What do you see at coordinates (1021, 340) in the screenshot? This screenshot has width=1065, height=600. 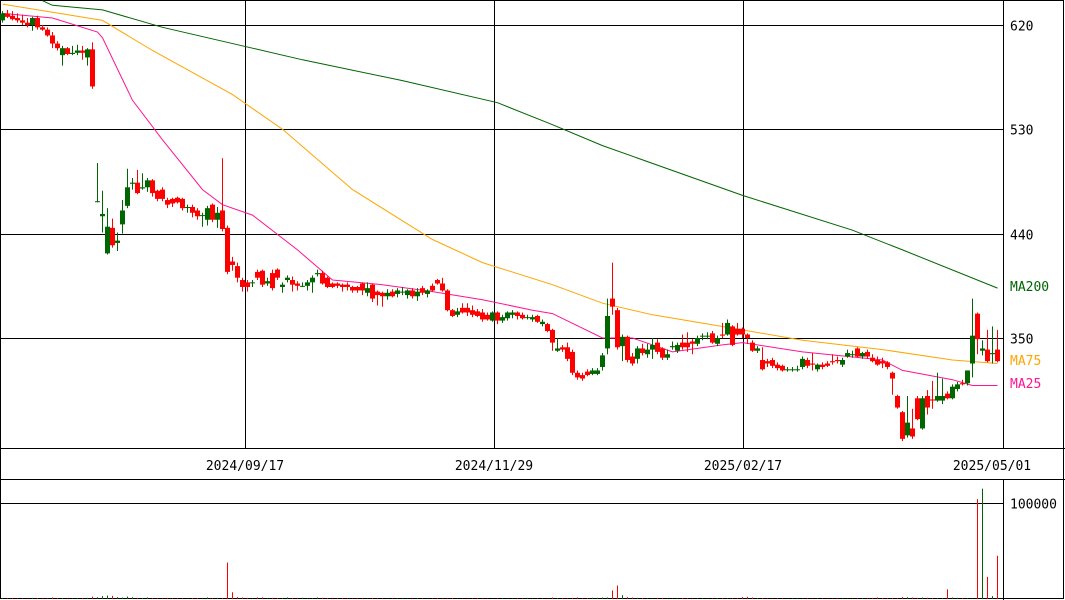 I see `price-tick-label: 350` at bounding box center [1021, 340].